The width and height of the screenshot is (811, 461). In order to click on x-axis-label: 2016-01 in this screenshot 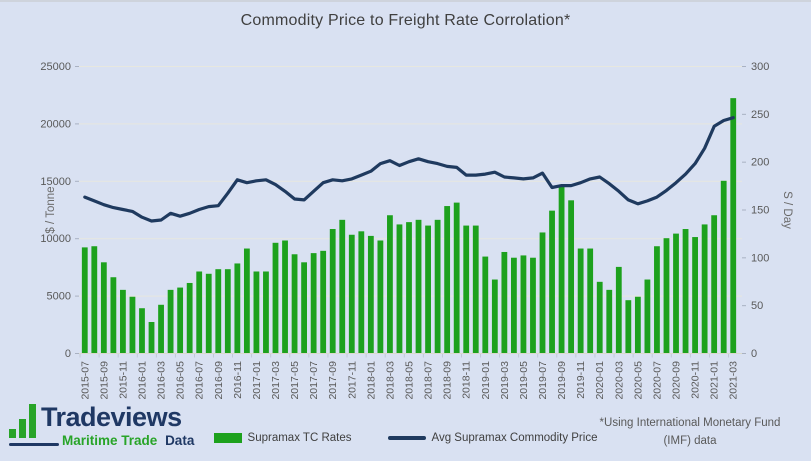, I will do `click(142, 380)`.